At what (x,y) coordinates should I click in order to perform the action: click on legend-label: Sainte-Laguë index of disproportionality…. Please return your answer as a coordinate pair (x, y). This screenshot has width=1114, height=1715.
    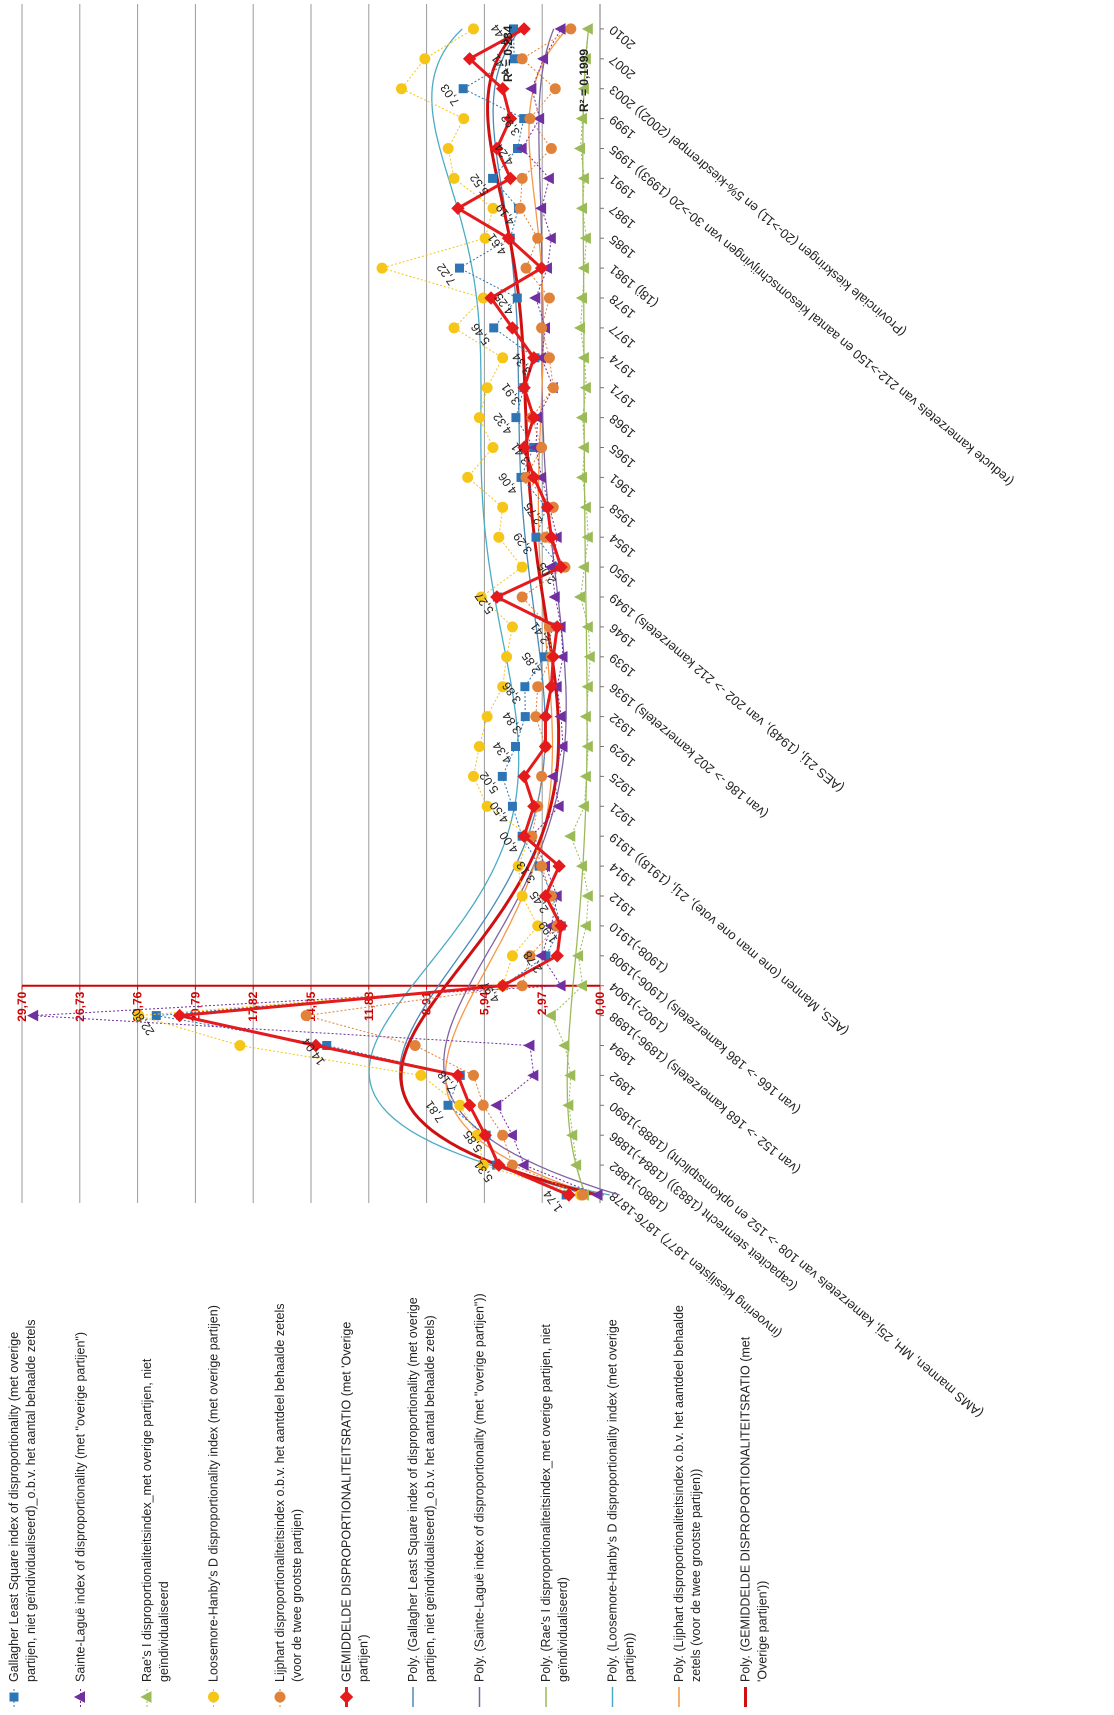
    Looking at the image, I should click on (81, 1507).